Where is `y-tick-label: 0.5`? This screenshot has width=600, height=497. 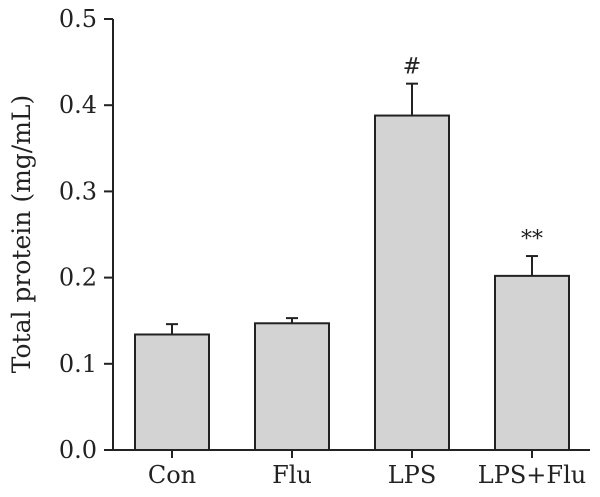
y-tick-label: 0.5 is located at coordinates (78, 19).